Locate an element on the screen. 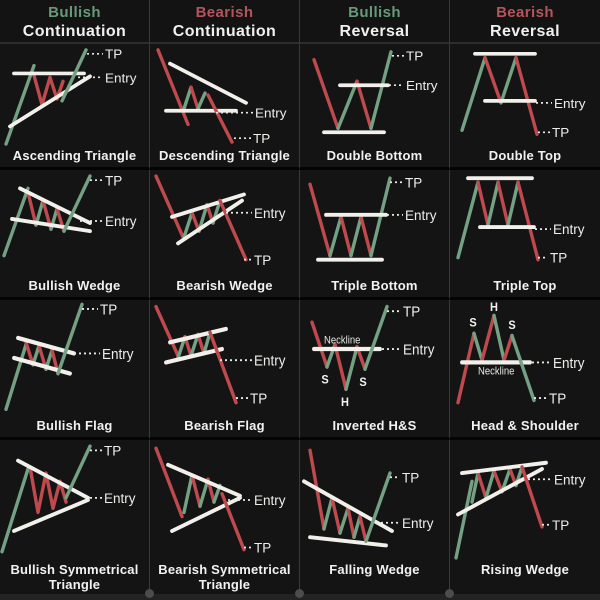 This screenshot has width=600, height=600. bullish-symmetrical-triangle-drawing: TP Entry is located at coordinates (68, 498).